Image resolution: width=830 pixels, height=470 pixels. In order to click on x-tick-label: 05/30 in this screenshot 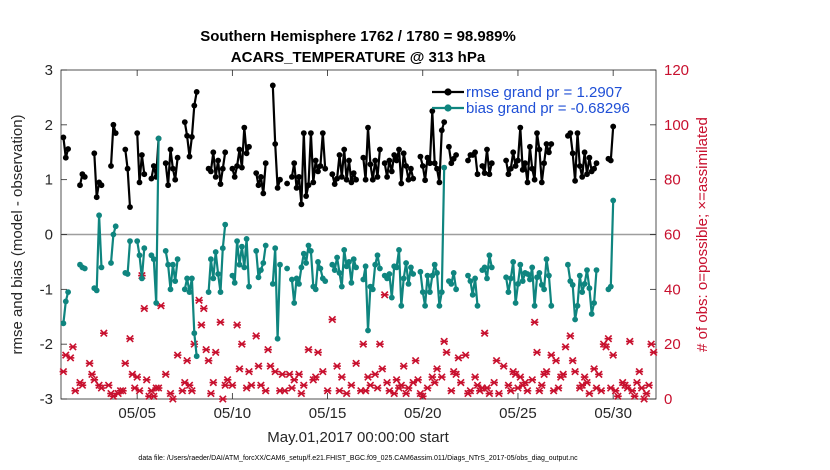, I will do `click(613, 413)`.